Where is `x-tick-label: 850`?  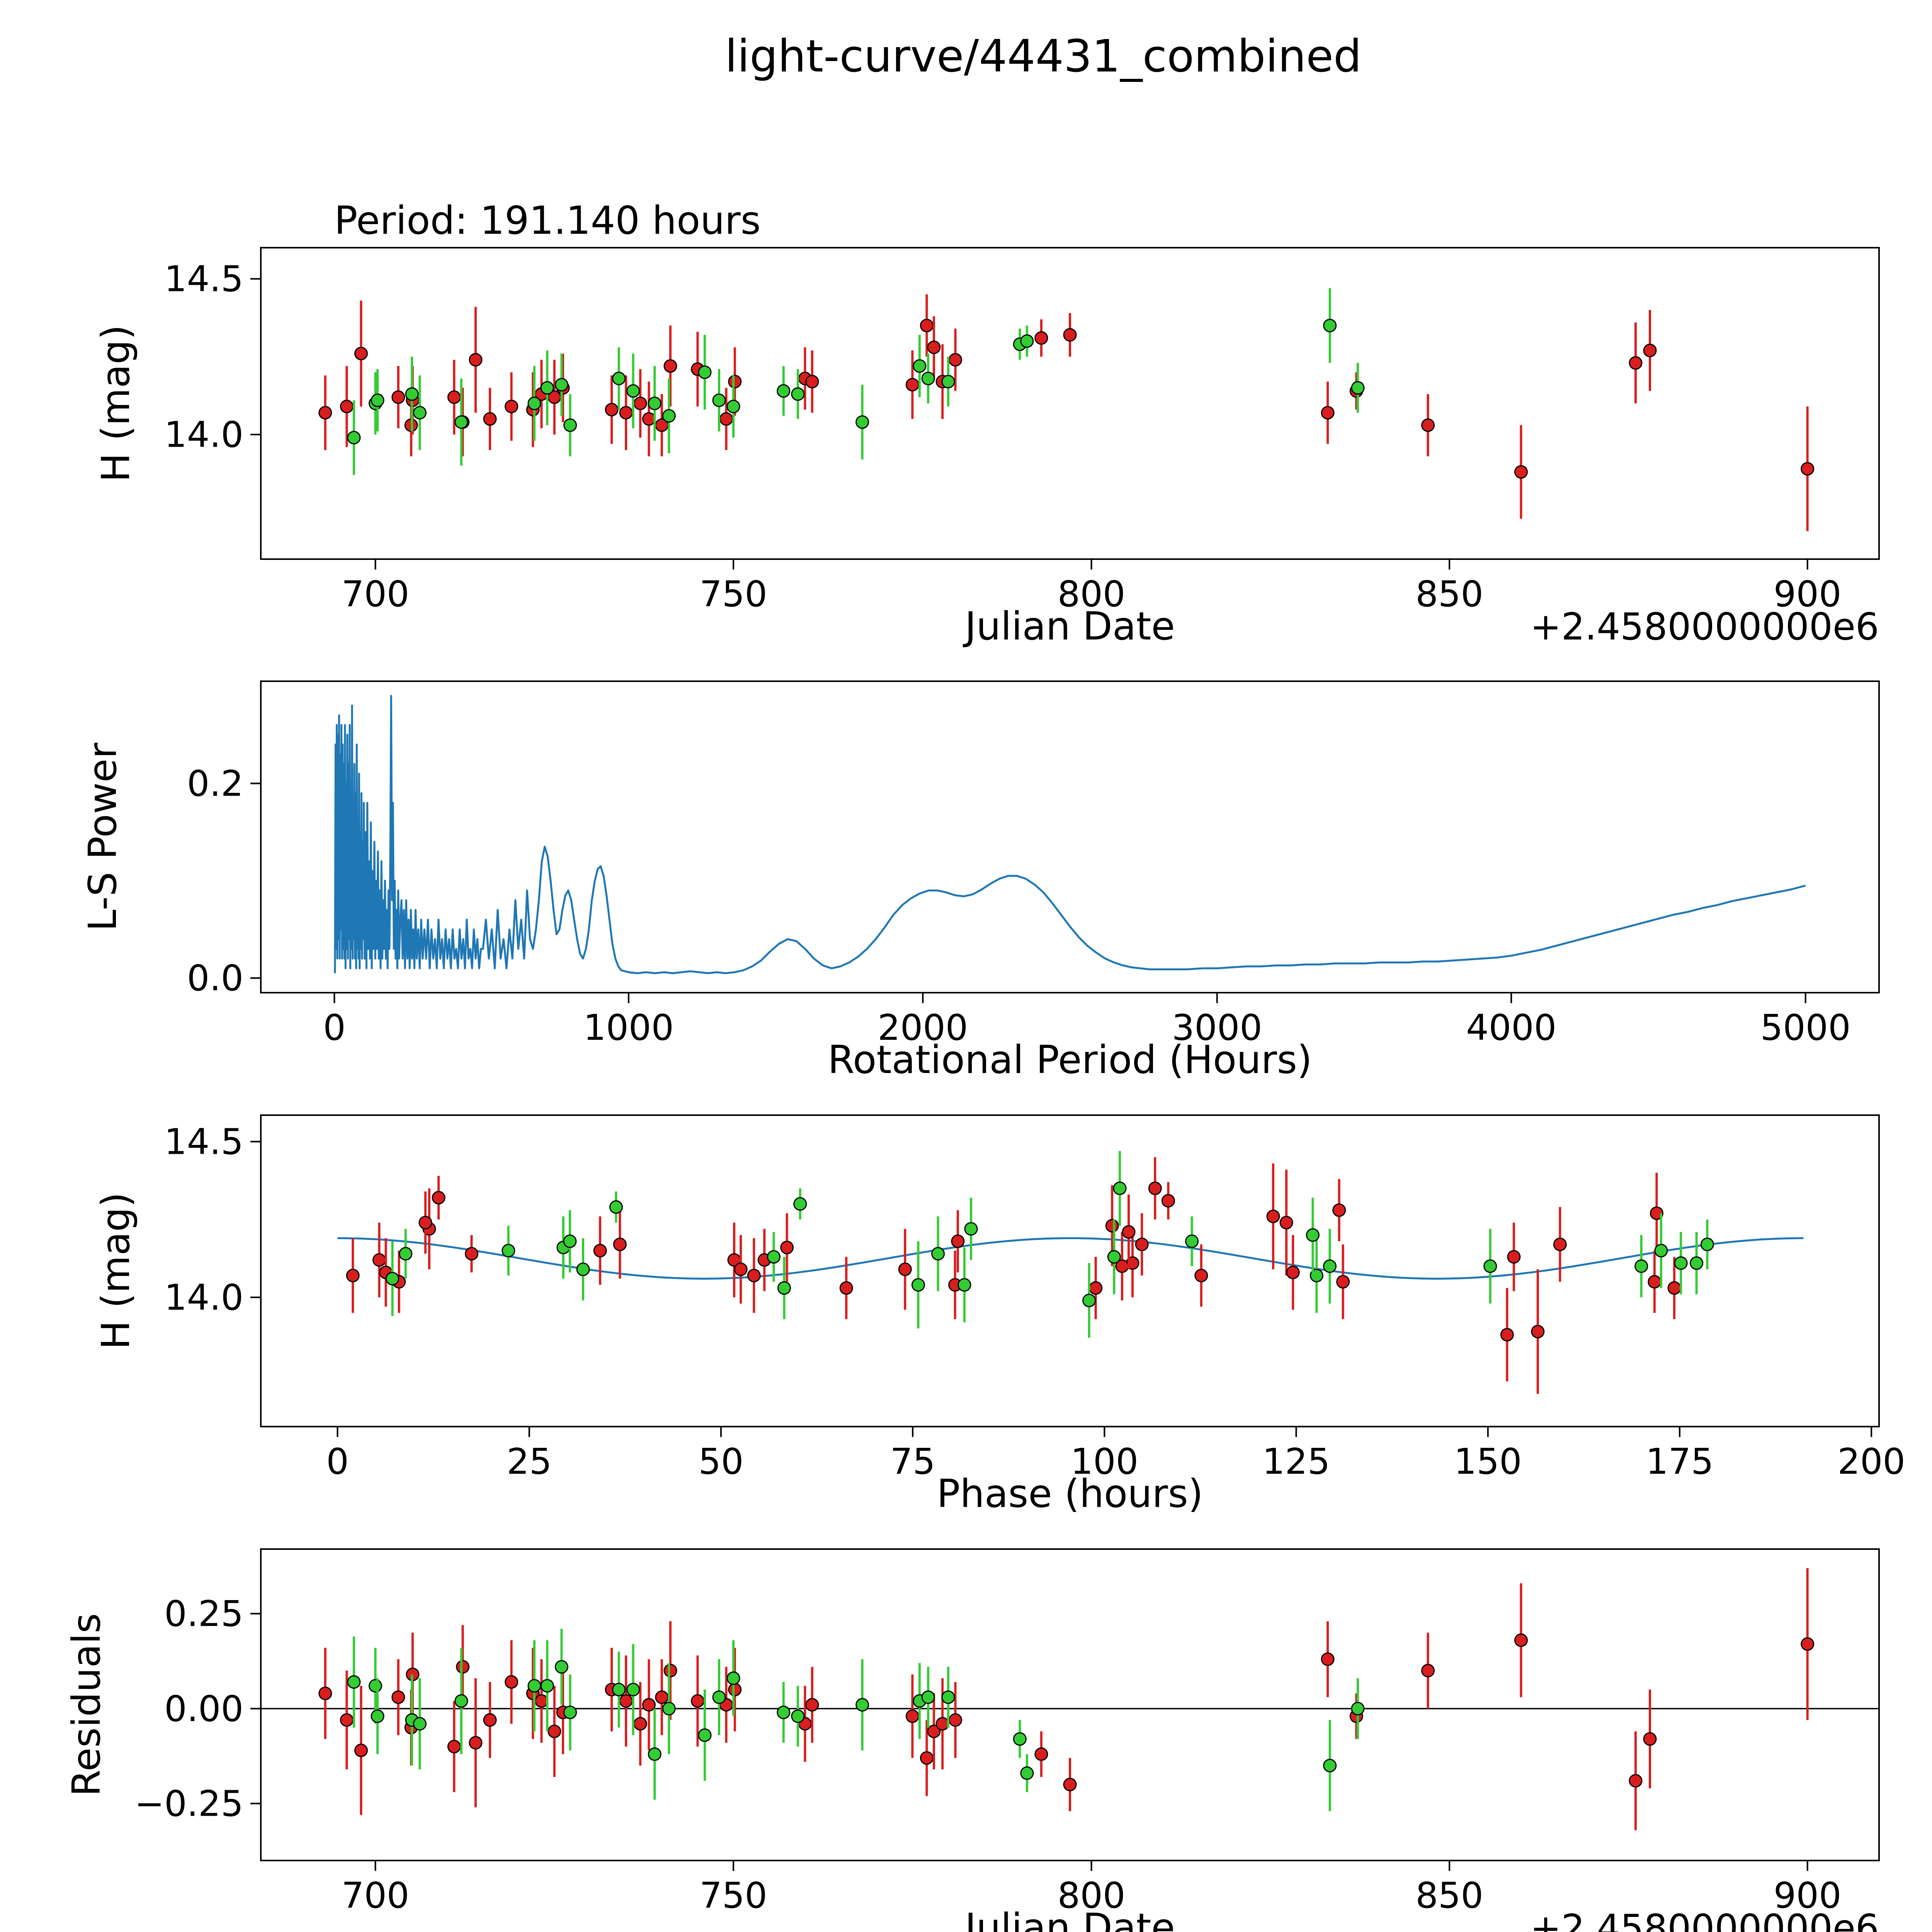
x-tick-label: 850 is located at coordinates (1449, 1896).